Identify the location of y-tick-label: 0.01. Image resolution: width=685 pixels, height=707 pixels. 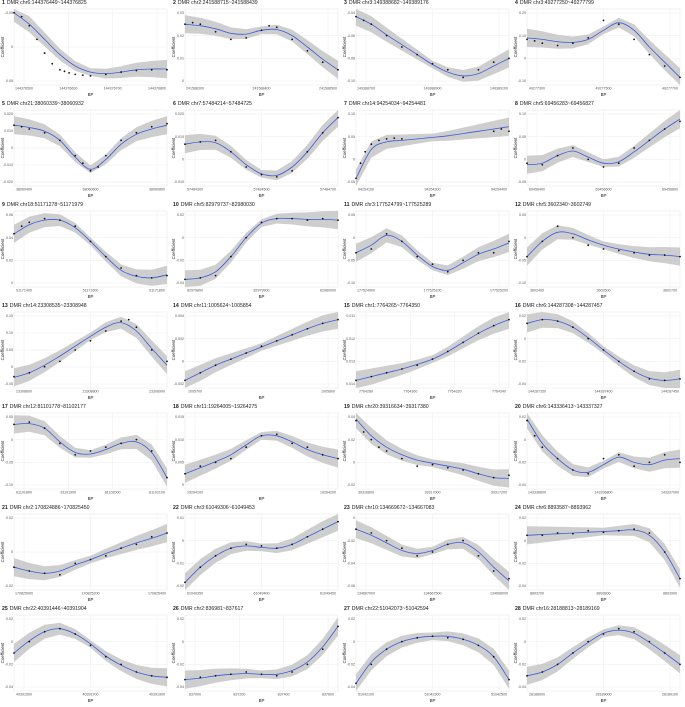
(180, 518).